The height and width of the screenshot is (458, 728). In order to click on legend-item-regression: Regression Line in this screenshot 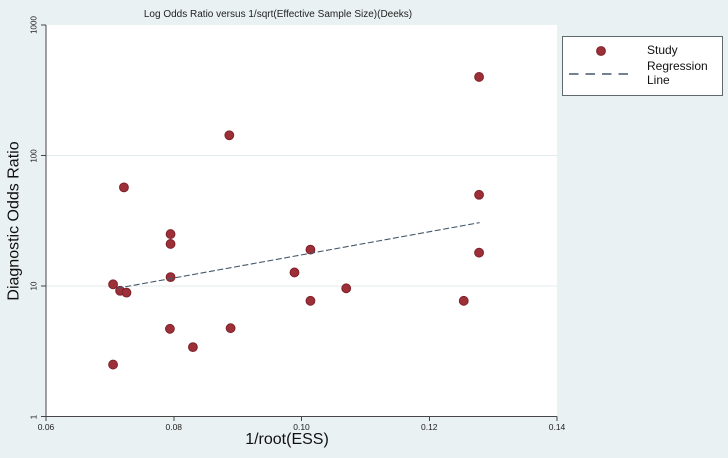, I will do `click(642, 73)`.